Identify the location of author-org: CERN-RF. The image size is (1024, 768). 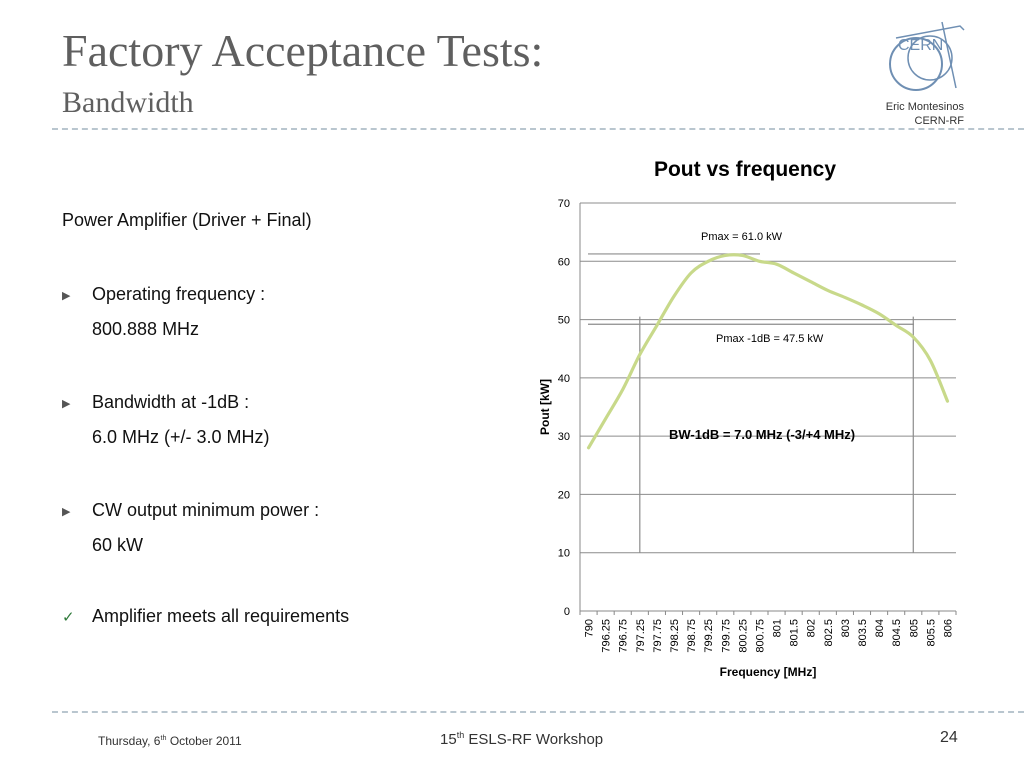
(939, 121).